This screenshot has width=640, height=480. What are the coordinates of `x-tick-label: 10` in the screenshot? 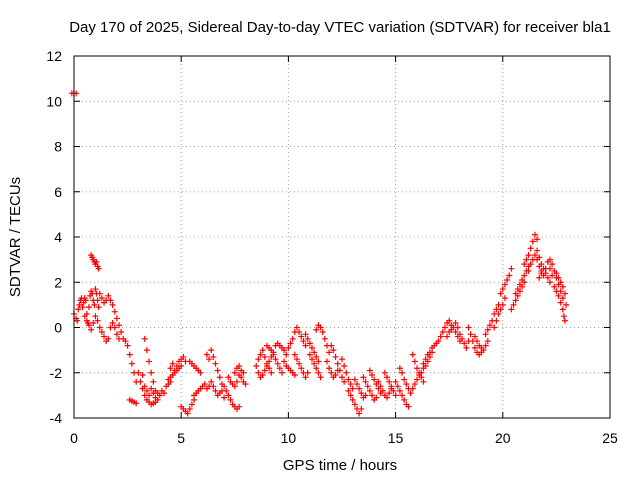 It's located at (289, 438).